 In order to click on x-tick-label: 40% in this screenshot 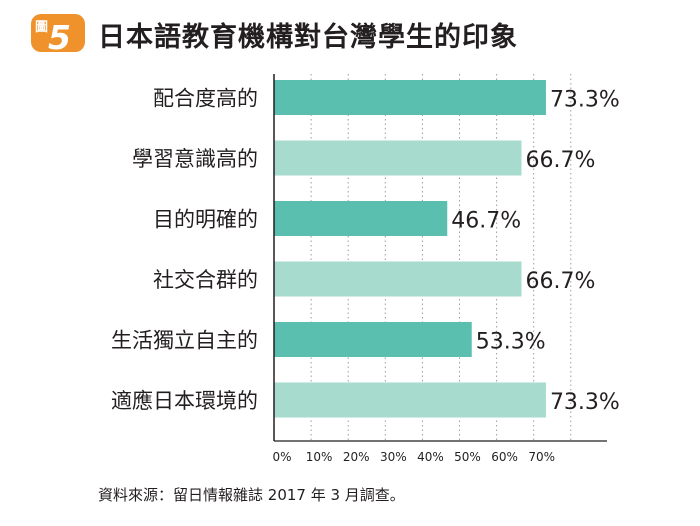, I will do `click(430, 457)`.